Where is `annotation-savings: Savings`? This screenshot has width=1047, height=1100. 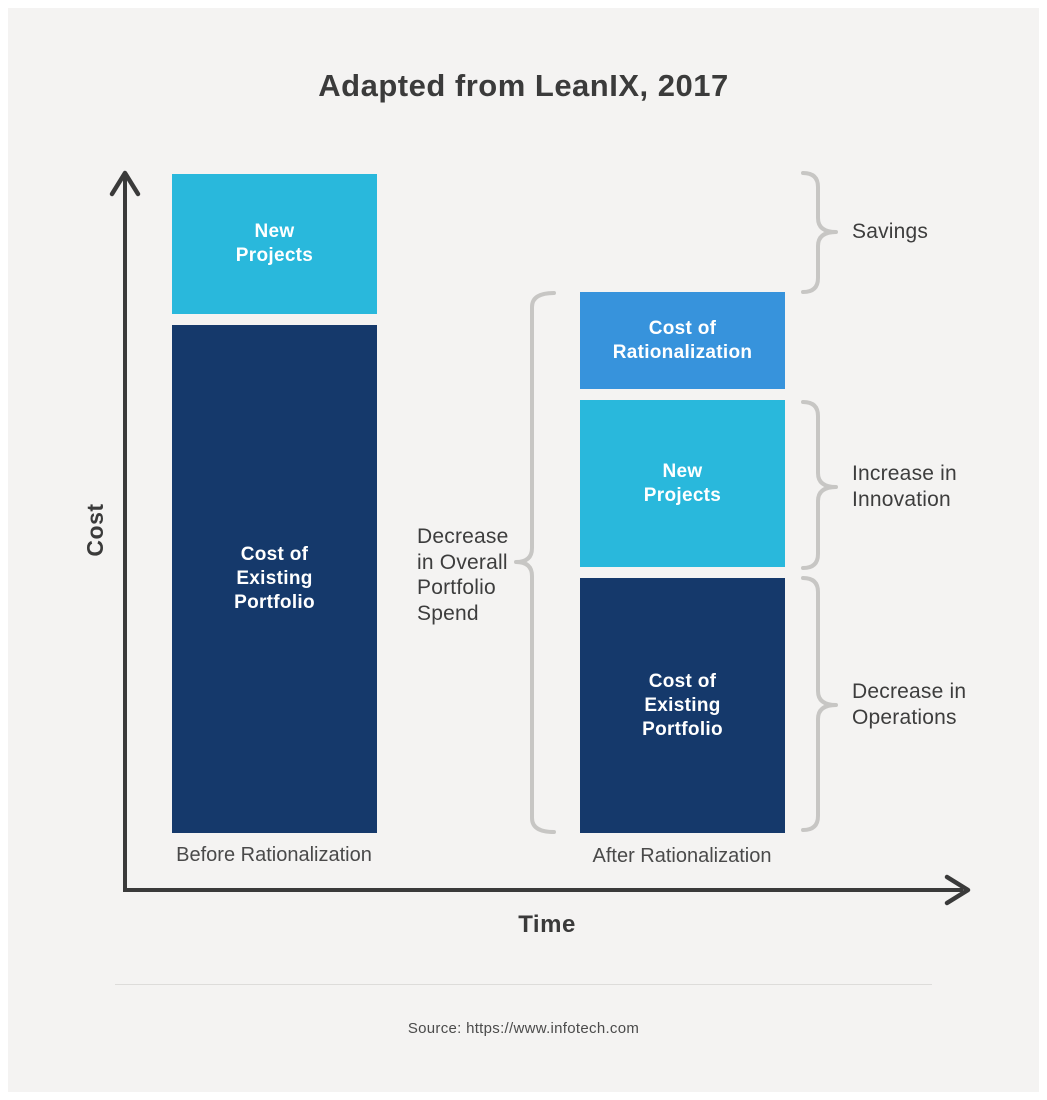
annotation-savings: Savings is located at coordinates (890, 231).